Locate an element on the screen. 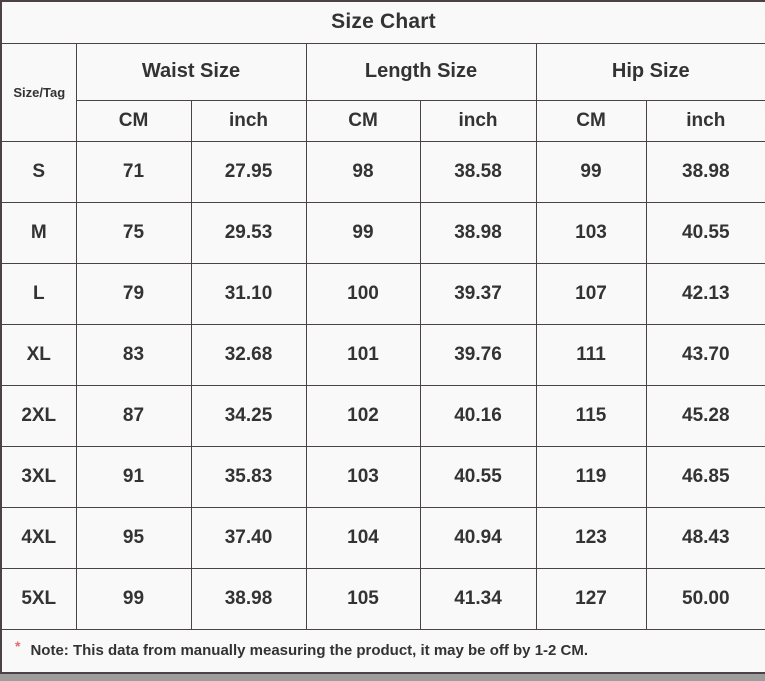 Image resolution: width=765 pixels, height=681 pixels. value-cell: 39.76 is located at coordinates (478, 354).